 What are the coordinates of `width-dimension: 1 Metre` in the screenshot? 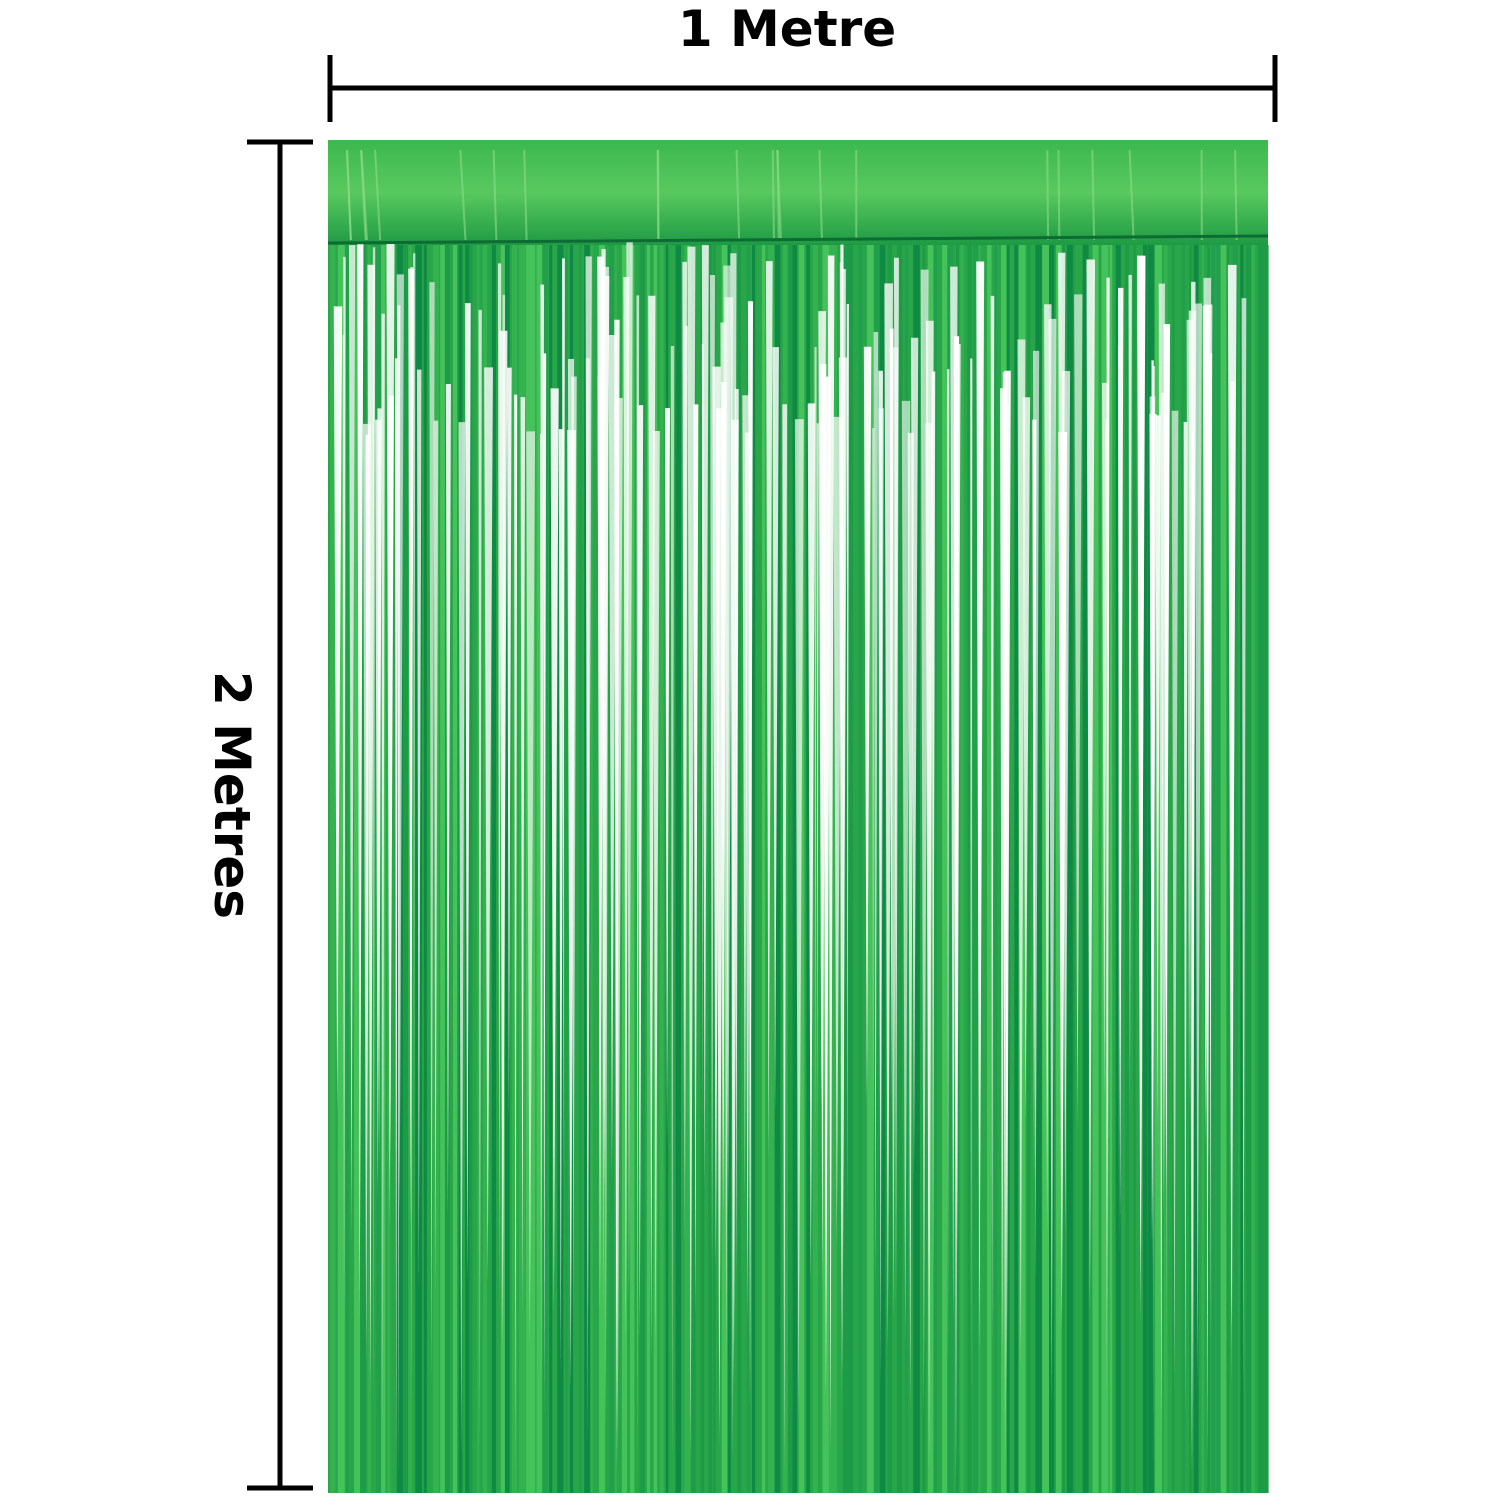 It's located at (802, 61).